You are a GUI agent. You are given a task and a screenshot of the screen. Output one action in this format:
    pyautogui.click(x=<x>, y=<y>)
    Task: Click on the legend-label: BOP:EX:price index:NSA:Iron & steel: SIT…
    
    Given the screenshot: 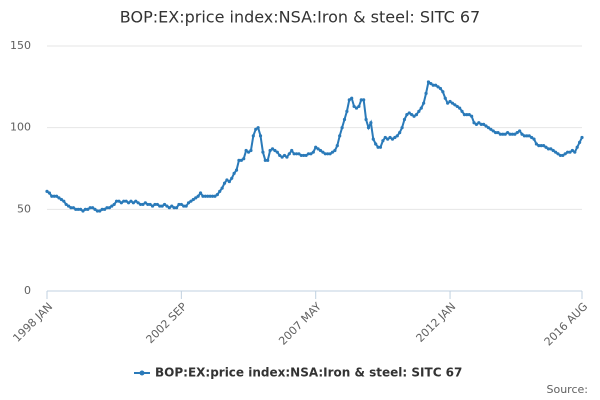 What is the action you would take?
    pyautogui.click(x=308, y=373)
    